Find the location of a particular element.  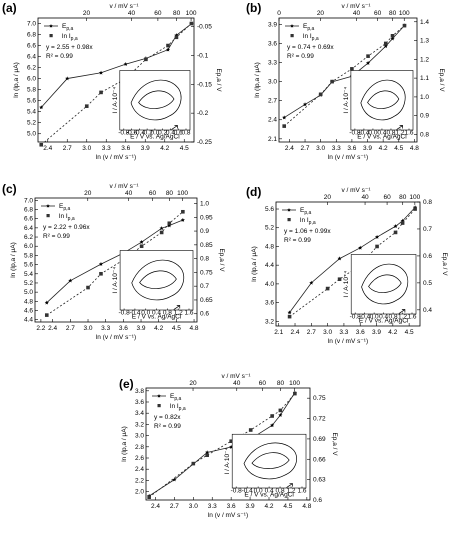

y-left-tick-label: 2.7 is located at coordinates (272, 101).